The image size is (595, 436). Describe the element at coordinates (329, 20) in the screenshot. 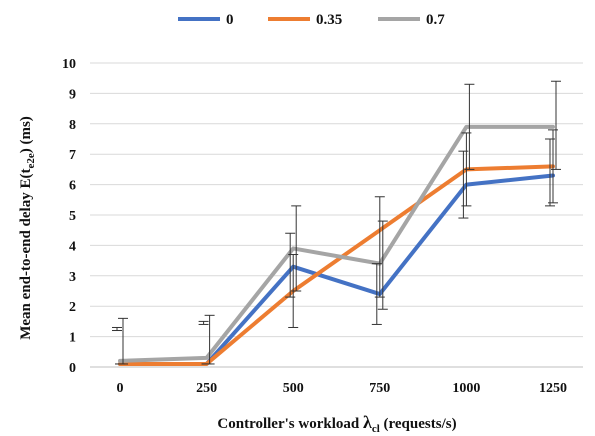

I see `legend-label: 0.35` at that location.